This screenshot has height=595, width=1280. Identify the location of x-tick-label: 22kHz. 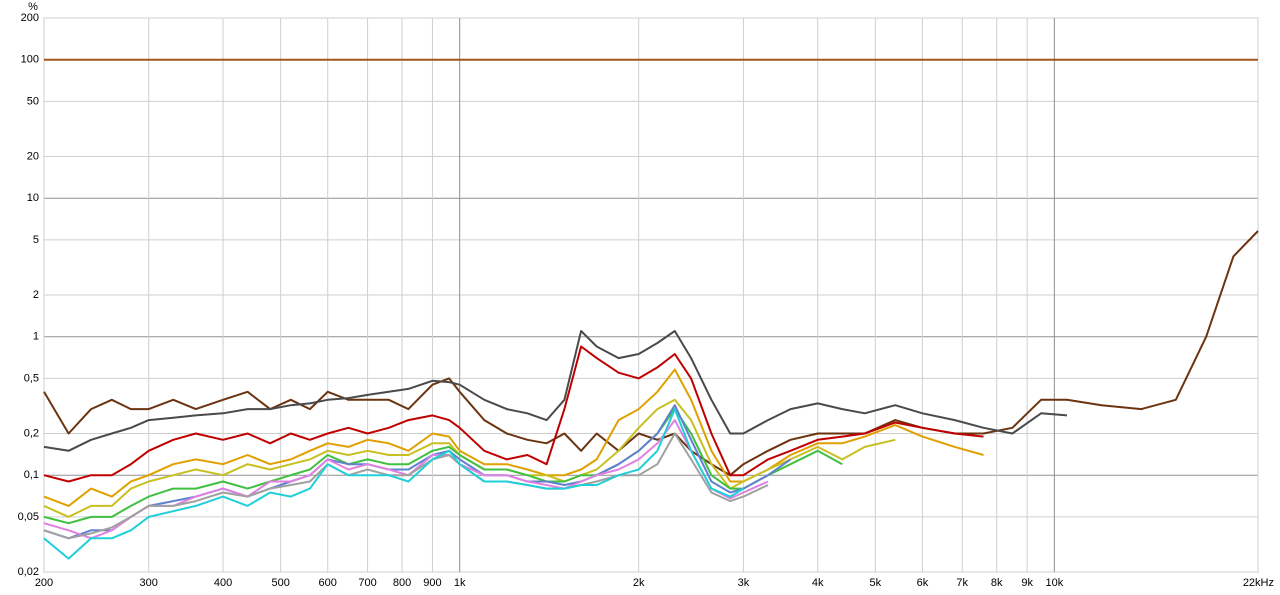
(1258, 583).